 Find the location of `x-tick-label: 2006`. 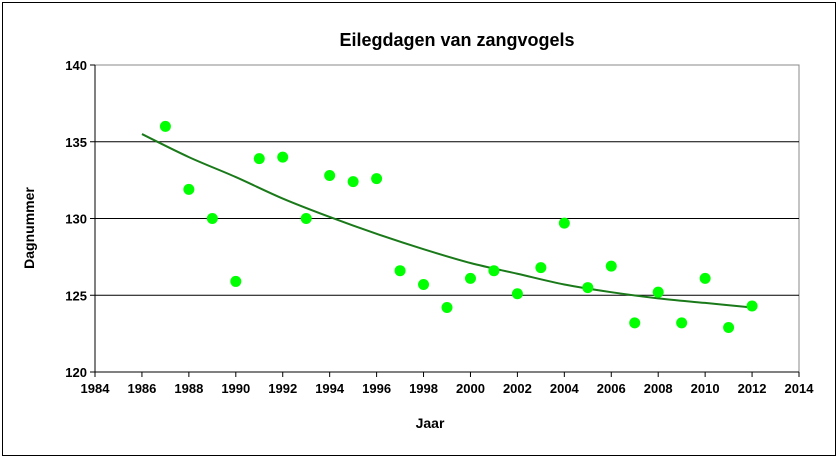

x-tick-label: 2006 is located at coordinates (611, 388).